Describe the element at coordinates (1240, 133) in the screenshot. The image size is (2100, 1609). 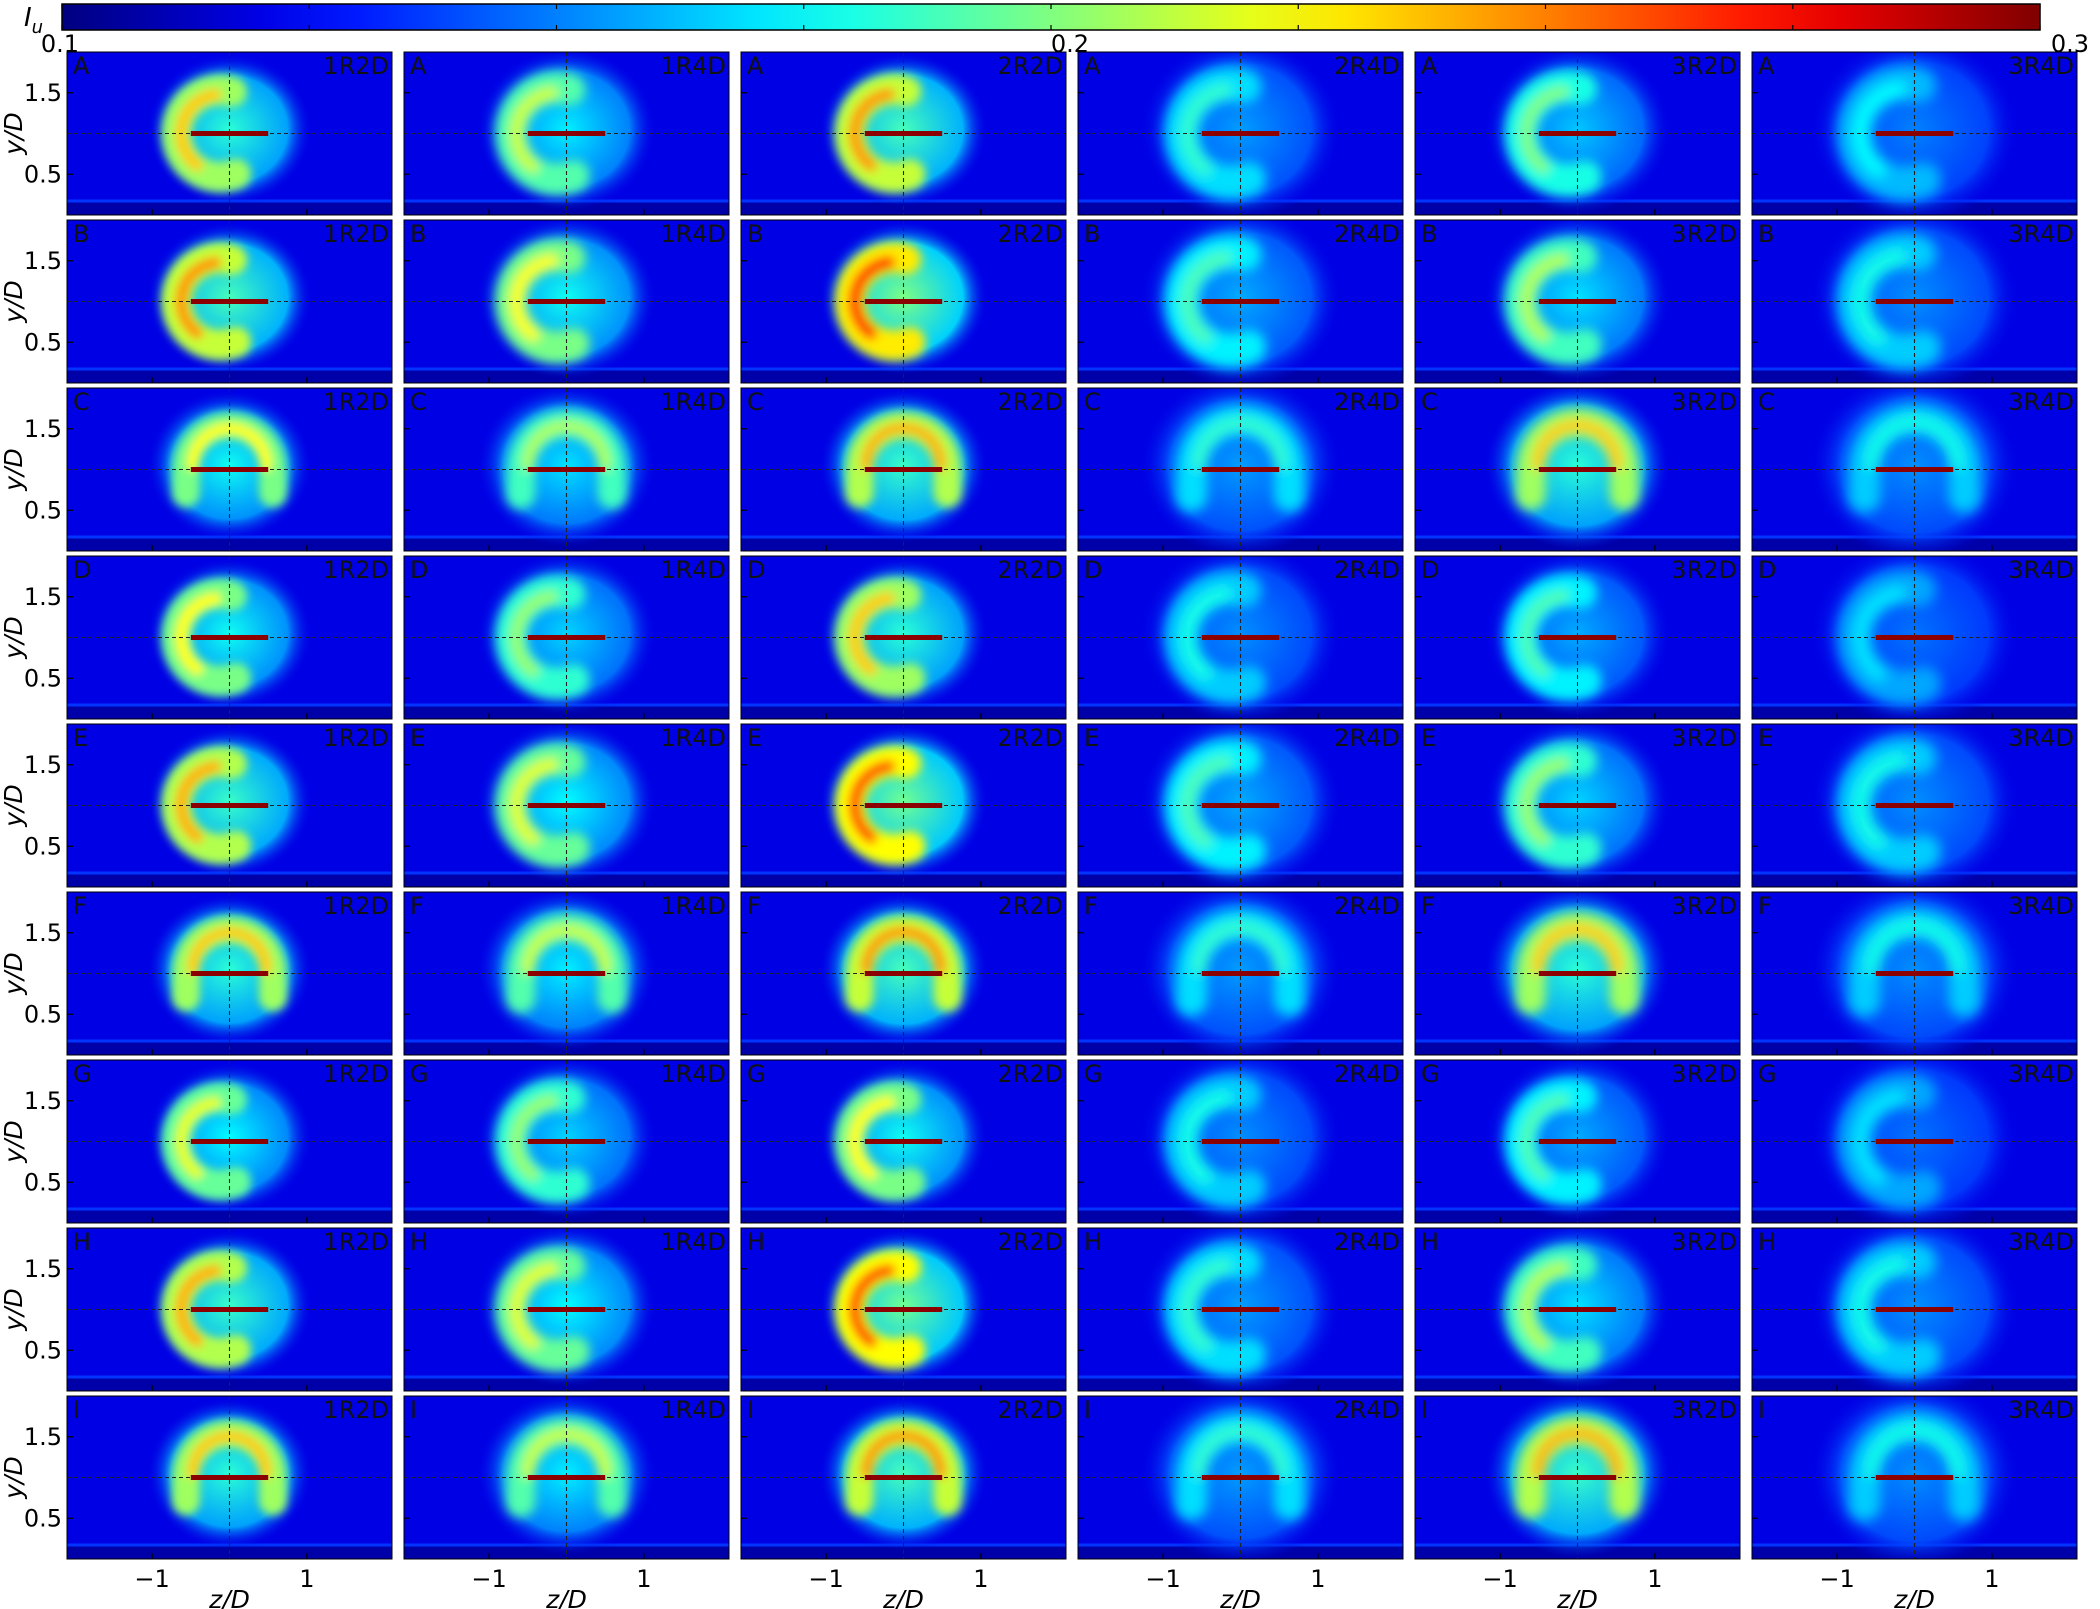
I see `heatmap-panel-A-2R4D: A 2R4D` at that location.